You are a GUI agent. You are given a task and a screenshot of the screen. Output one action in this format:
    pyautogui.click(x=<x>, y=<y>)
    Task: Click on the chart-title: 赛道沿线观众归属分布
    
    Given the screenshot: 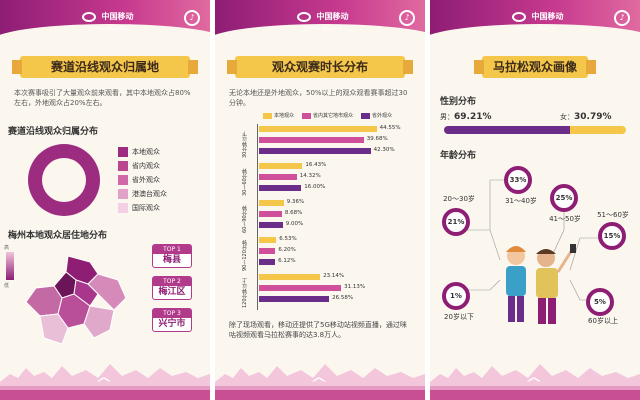 What is the action you would take?
    pyautogui.click(x=53, y=132)
    